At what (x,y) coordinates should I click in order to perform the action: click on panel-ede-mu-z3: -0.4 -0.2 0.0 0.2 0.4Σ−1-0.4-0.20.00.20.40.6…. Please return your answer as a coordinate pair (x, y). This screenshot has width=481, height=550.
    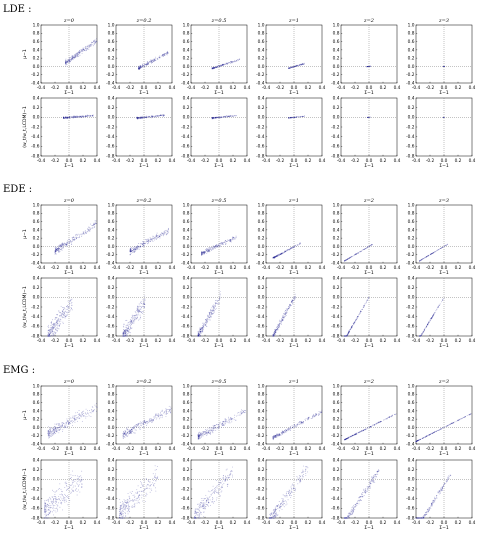
    Looking at the image, I should click on (291, 237).